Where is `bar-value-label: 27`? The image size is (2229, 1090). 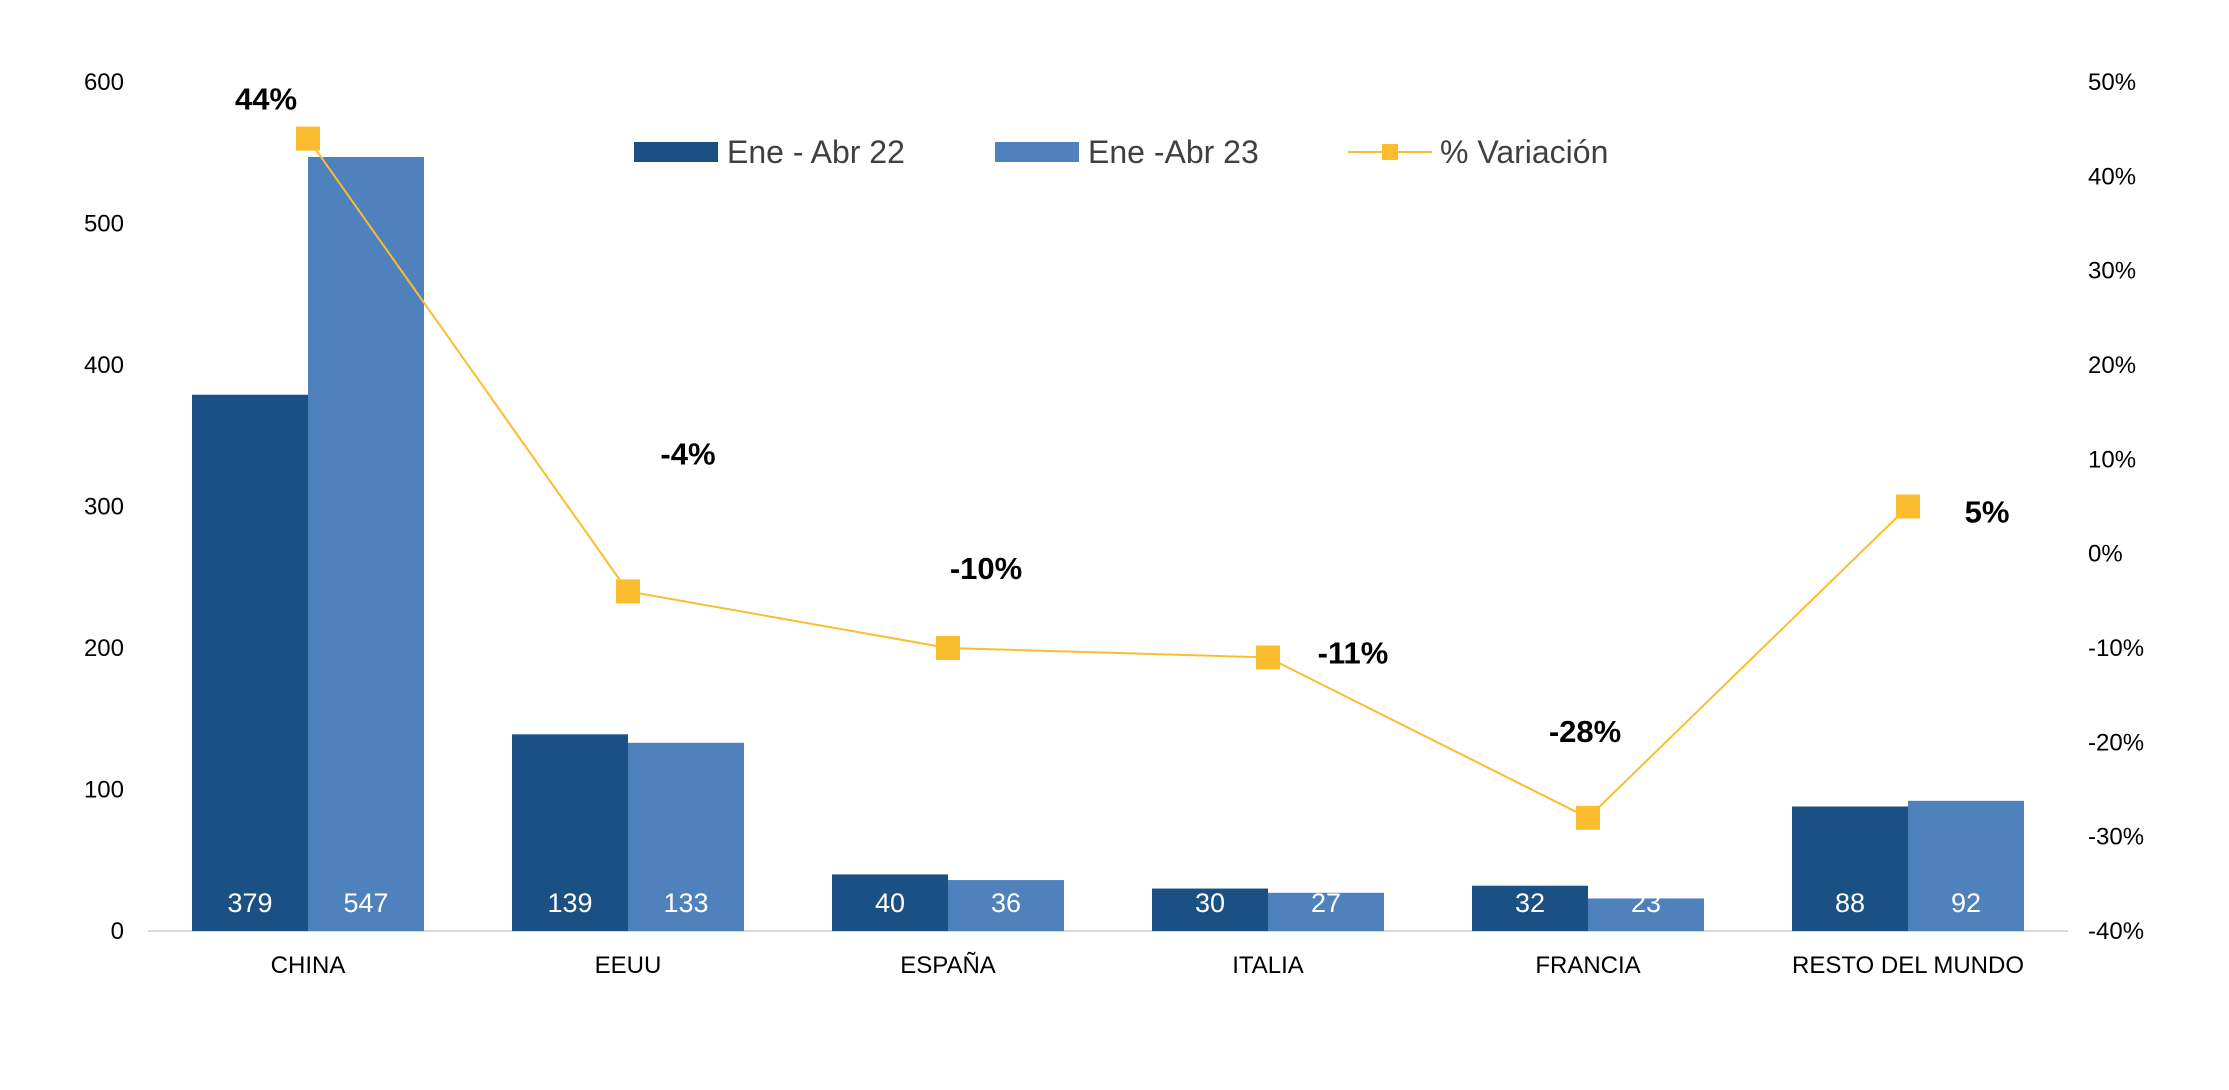
bar-value-label: 27 is located at coordinates (1326, 903).